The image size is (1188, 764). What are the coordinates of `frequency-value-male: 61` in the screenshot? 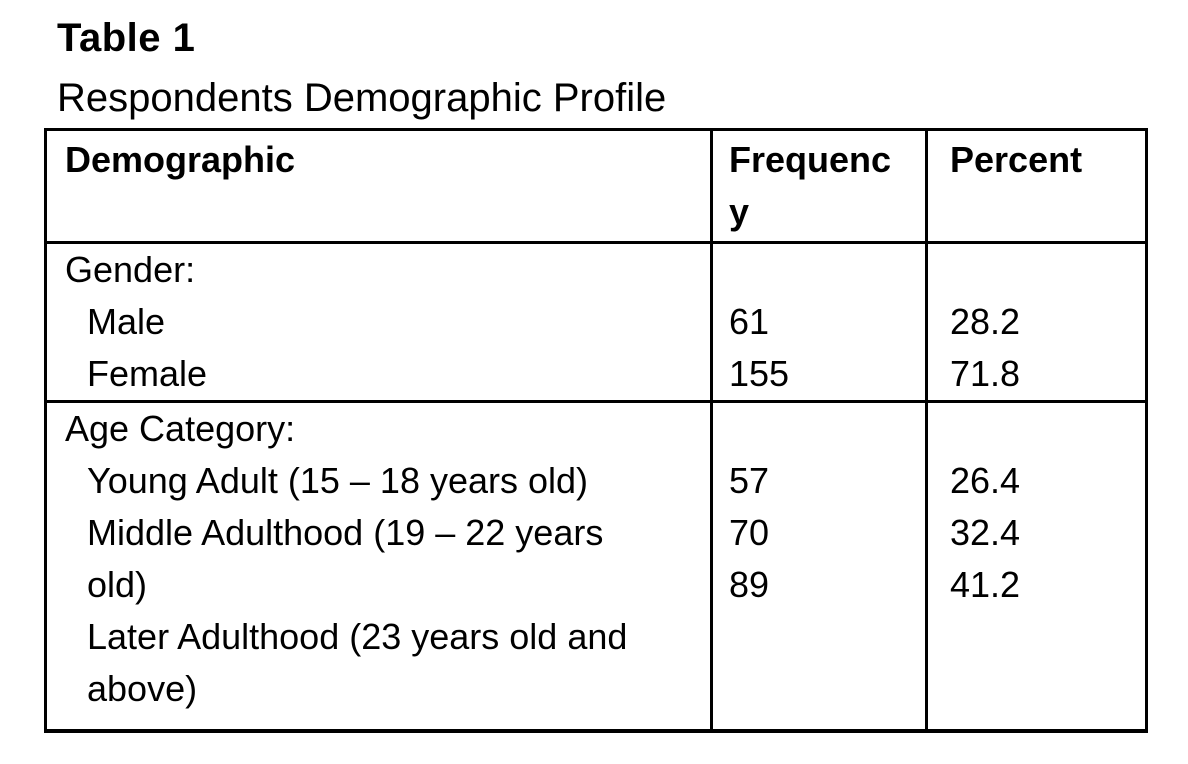 It's located at (749, 321).